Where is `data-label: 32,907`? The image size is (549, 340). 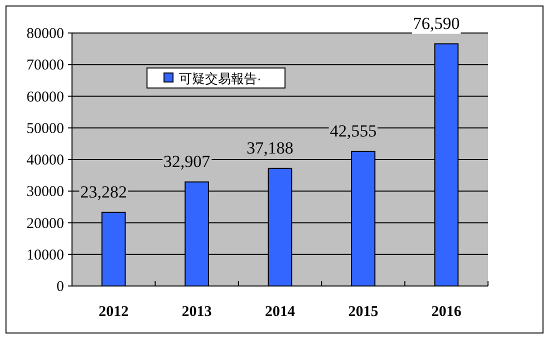 data-label: 32,907 is located at coordinates (187, 161).